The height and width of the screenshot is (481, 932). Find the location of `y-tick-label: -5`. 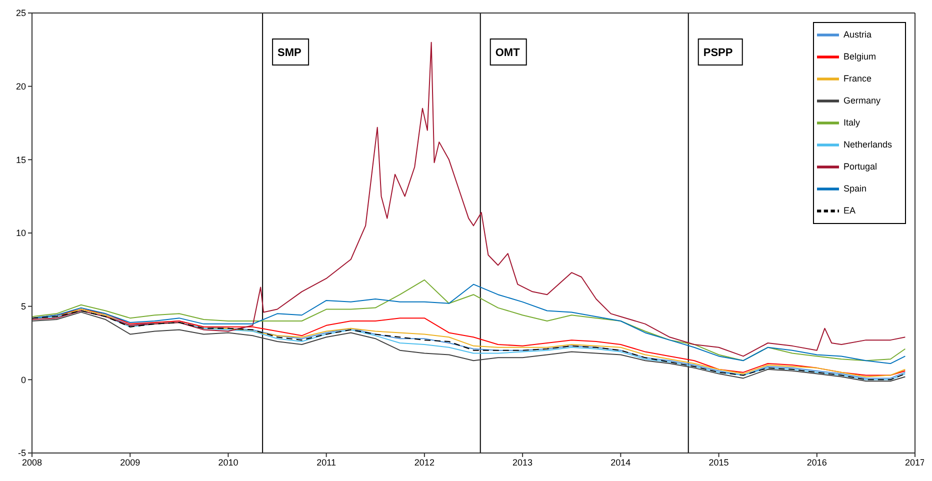

y-tick-label: -5 is located at coordinates (22, 453).